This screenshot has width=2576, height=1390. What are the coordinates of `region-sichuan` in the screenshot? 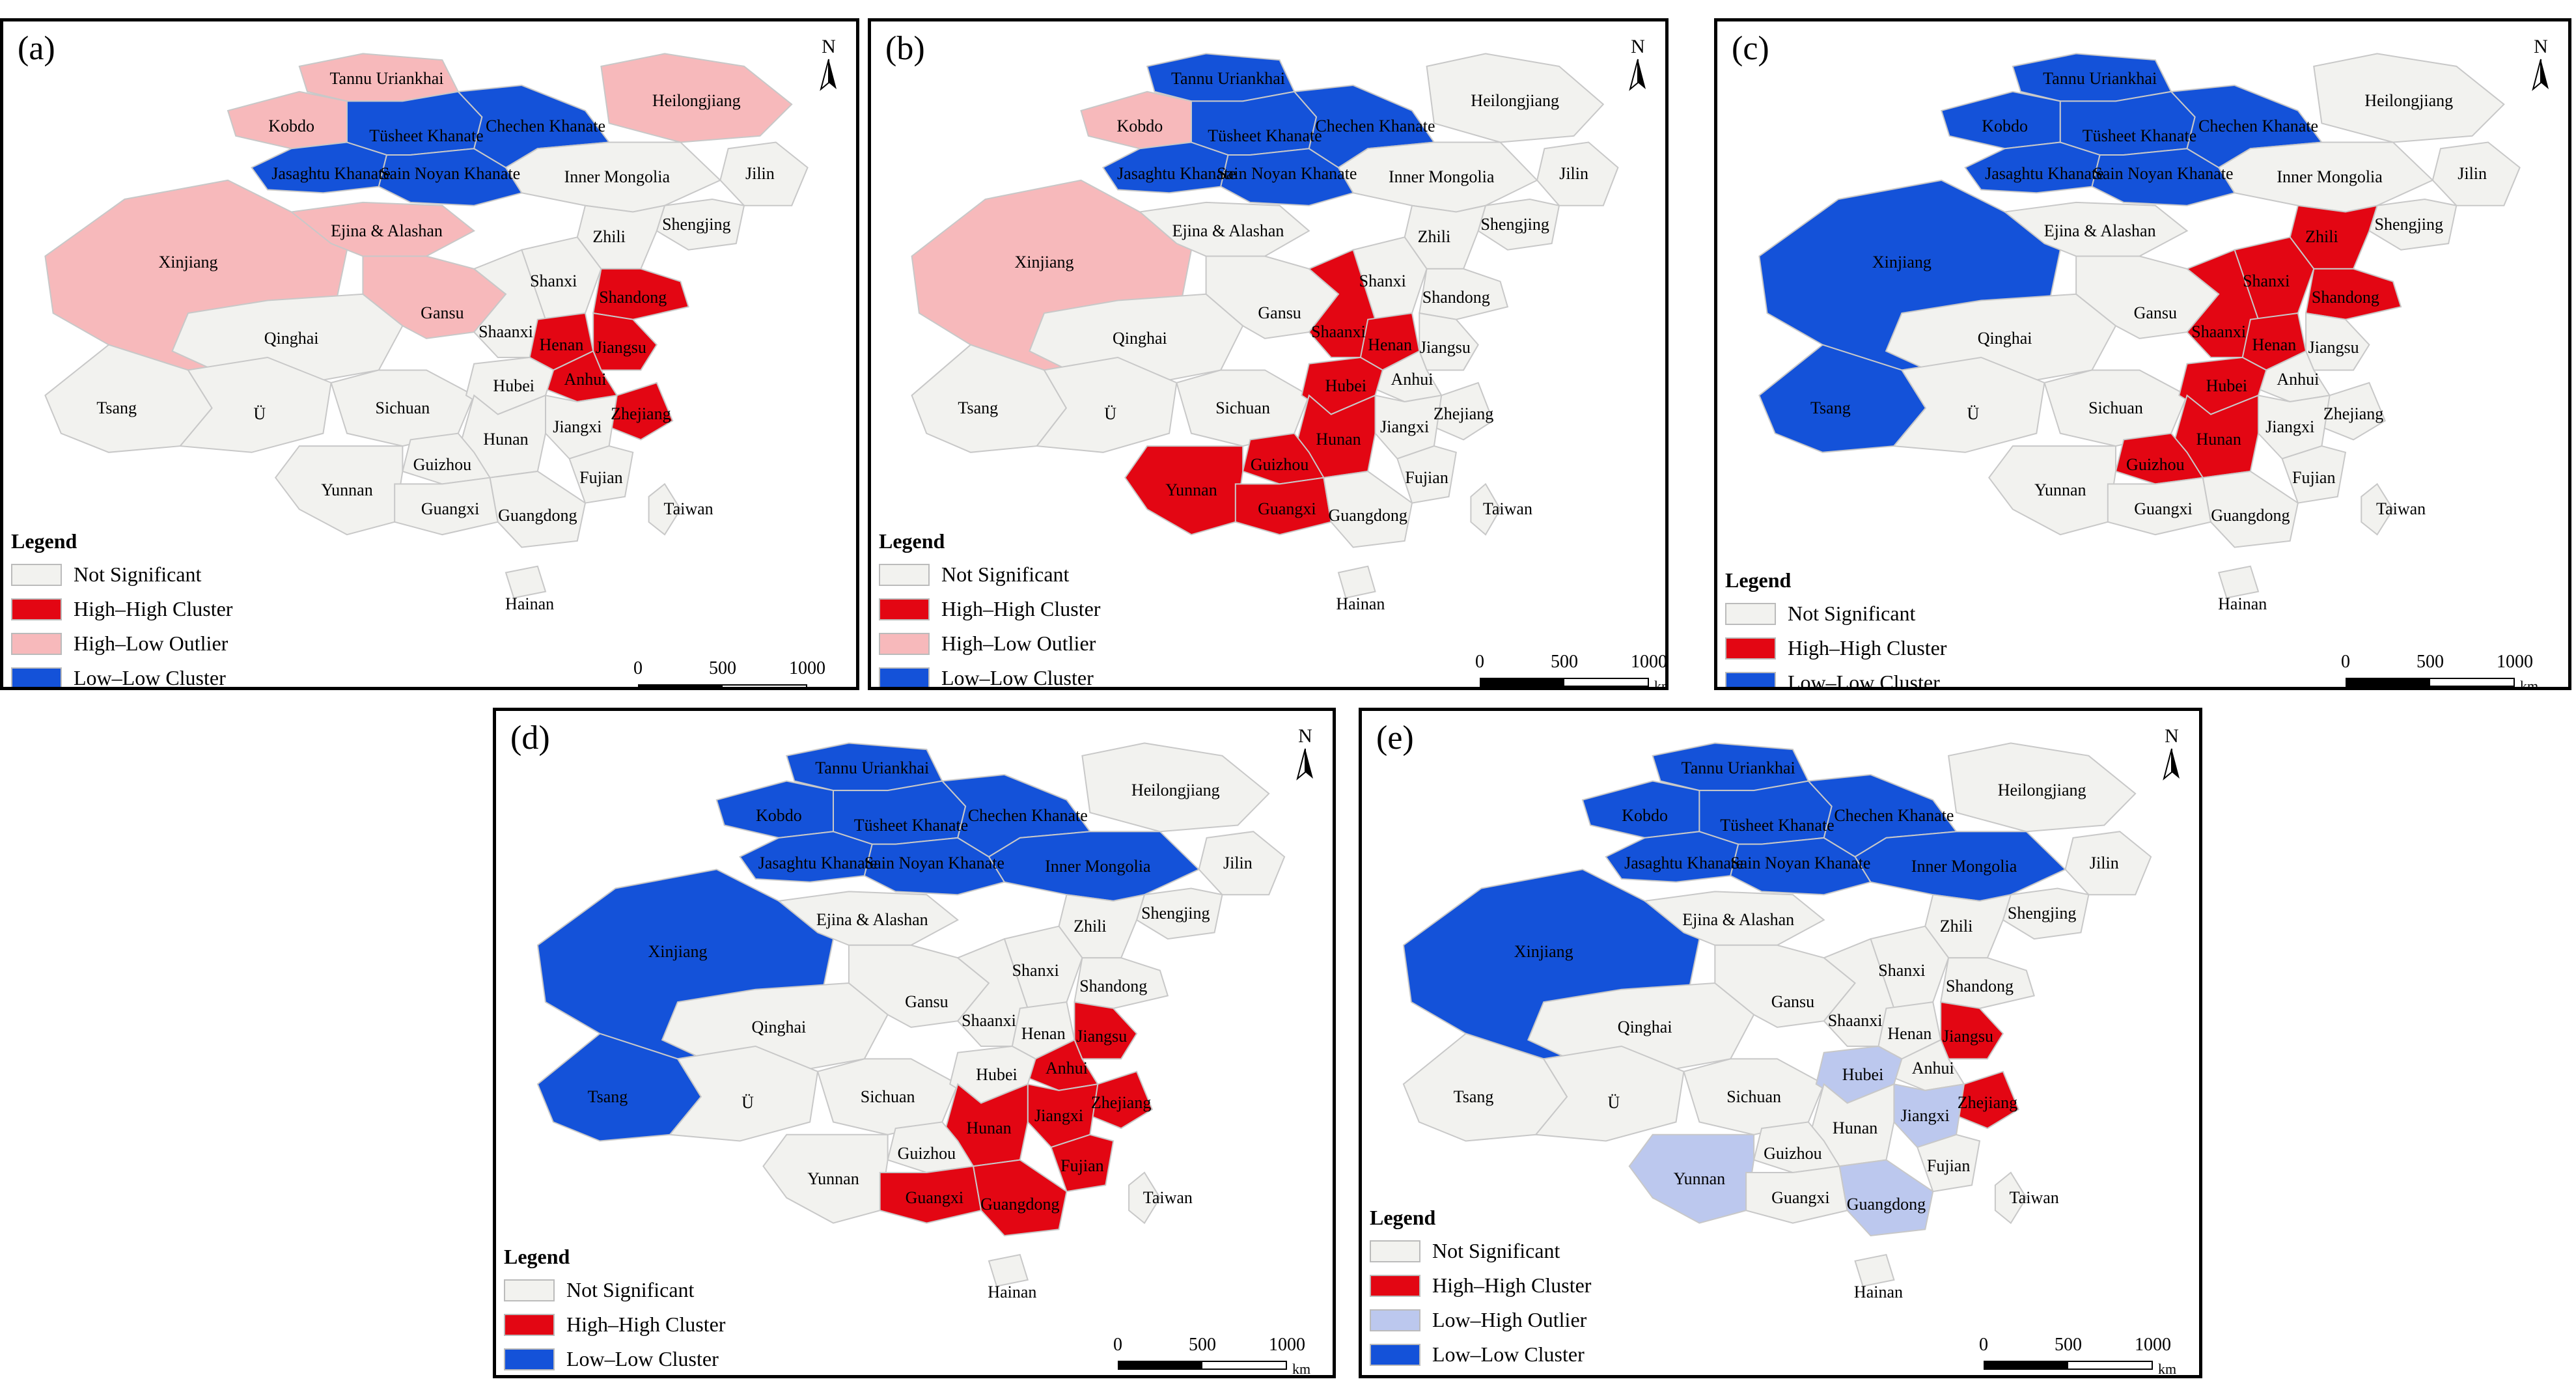 It's located at (1243, 408).